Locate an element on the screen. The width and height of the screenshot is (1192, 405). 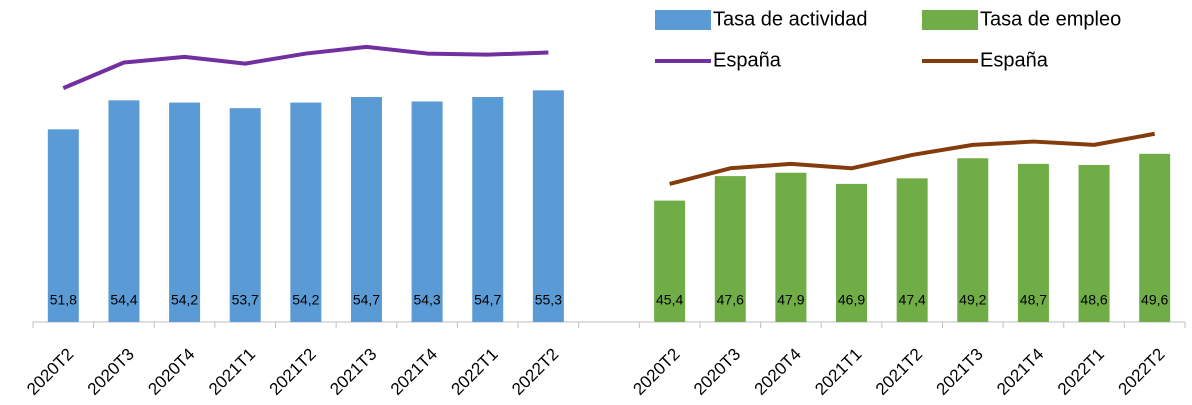
value-label: 54,3 is located at coordinates (426, 300).